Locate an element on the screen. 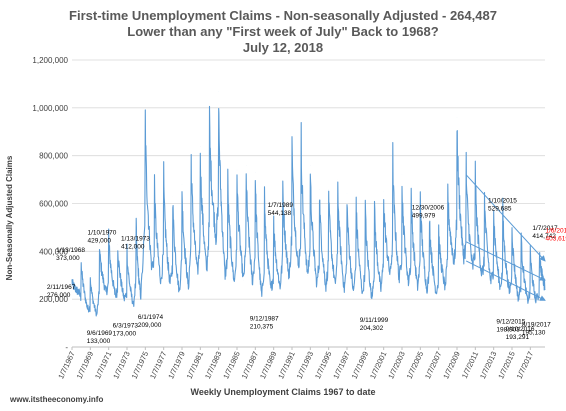 This screenshot has height=411, width=566. annotation-label: 1/10/1970 429,000 is located at coordinates (102, 236).